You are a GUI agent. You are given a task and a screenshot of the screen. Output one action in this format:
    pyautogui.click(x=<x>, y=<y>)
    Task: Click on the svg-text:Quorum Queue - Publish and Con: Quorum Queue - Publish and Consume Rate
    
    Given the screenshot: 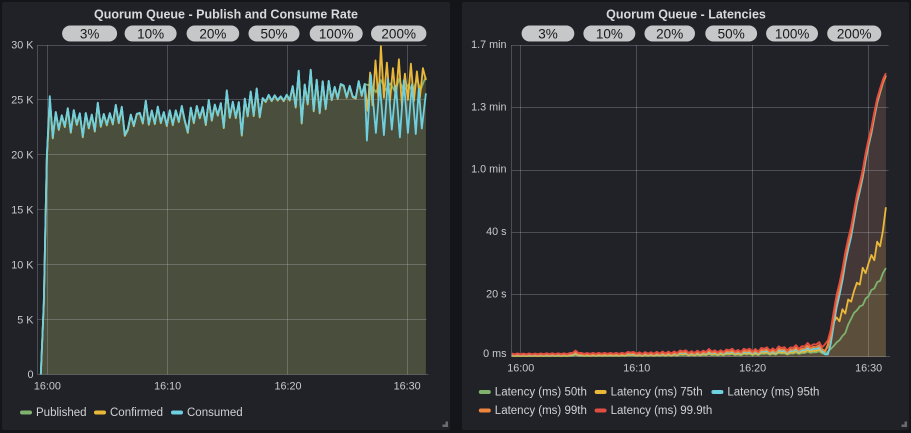 What is the action you would take?
    pyautogui.click(x=226, y=15)
    